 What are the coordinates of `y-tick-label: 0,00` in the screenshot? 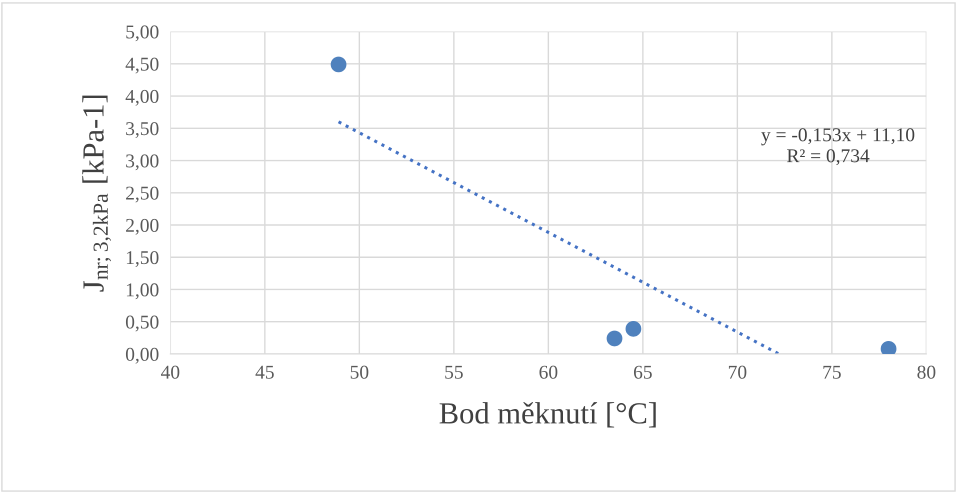 It's located at (142, 356).